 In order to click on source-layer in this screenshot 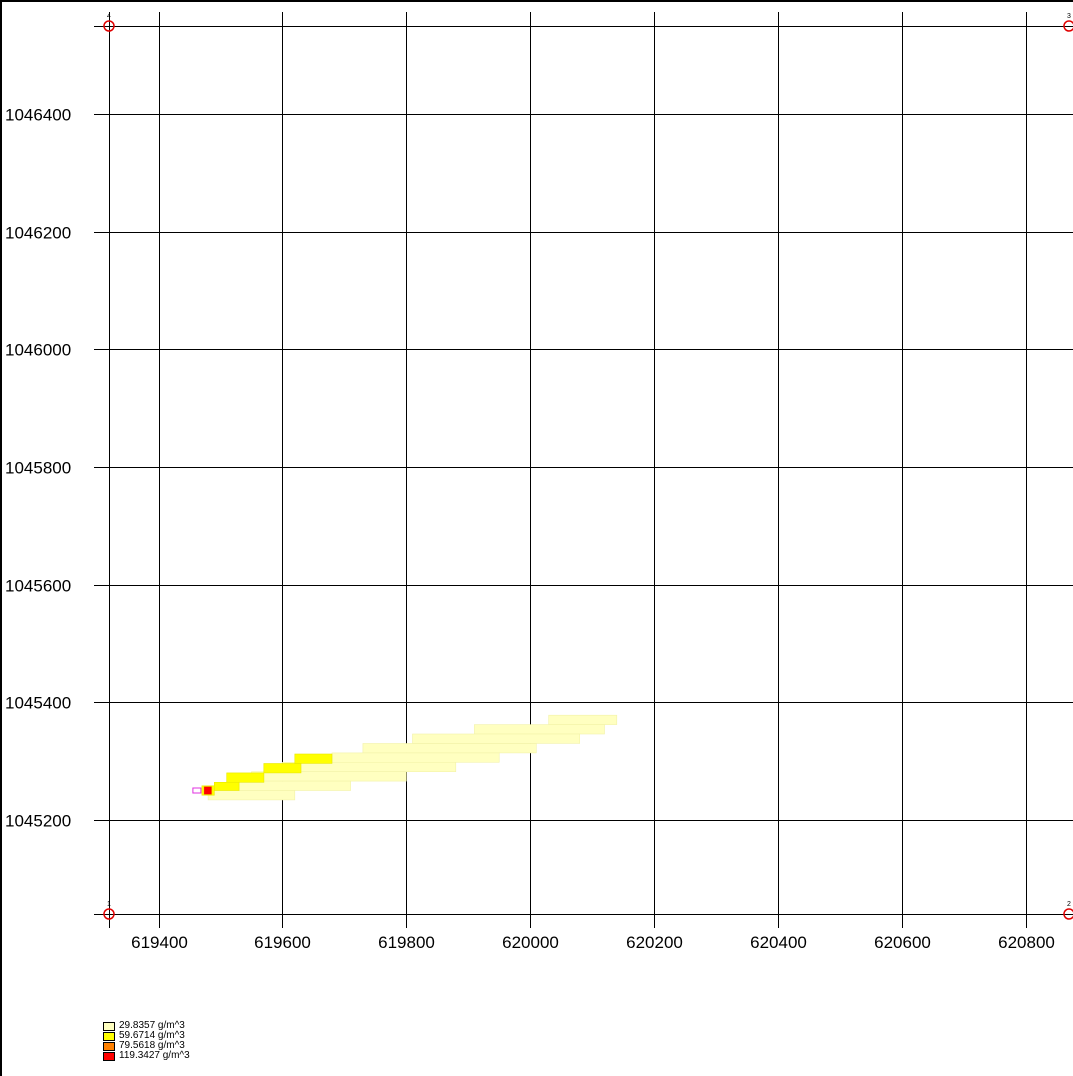, I will do `click(197, 790)`.